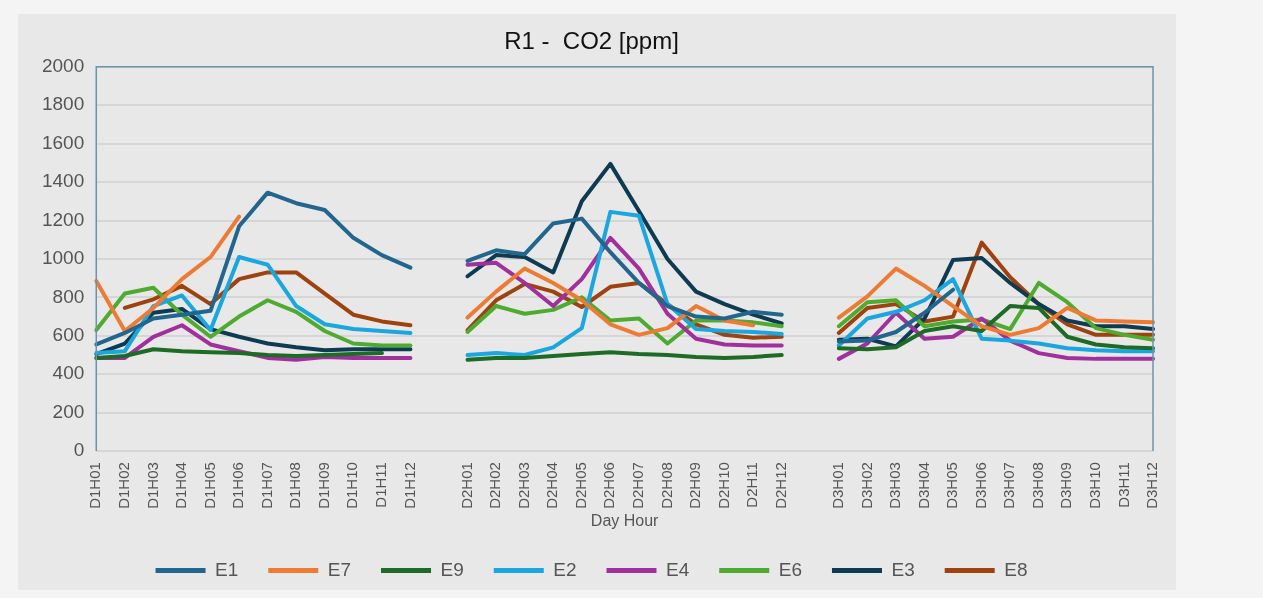  I want to click on x-tick-label: D1H09, so click(323, 485).